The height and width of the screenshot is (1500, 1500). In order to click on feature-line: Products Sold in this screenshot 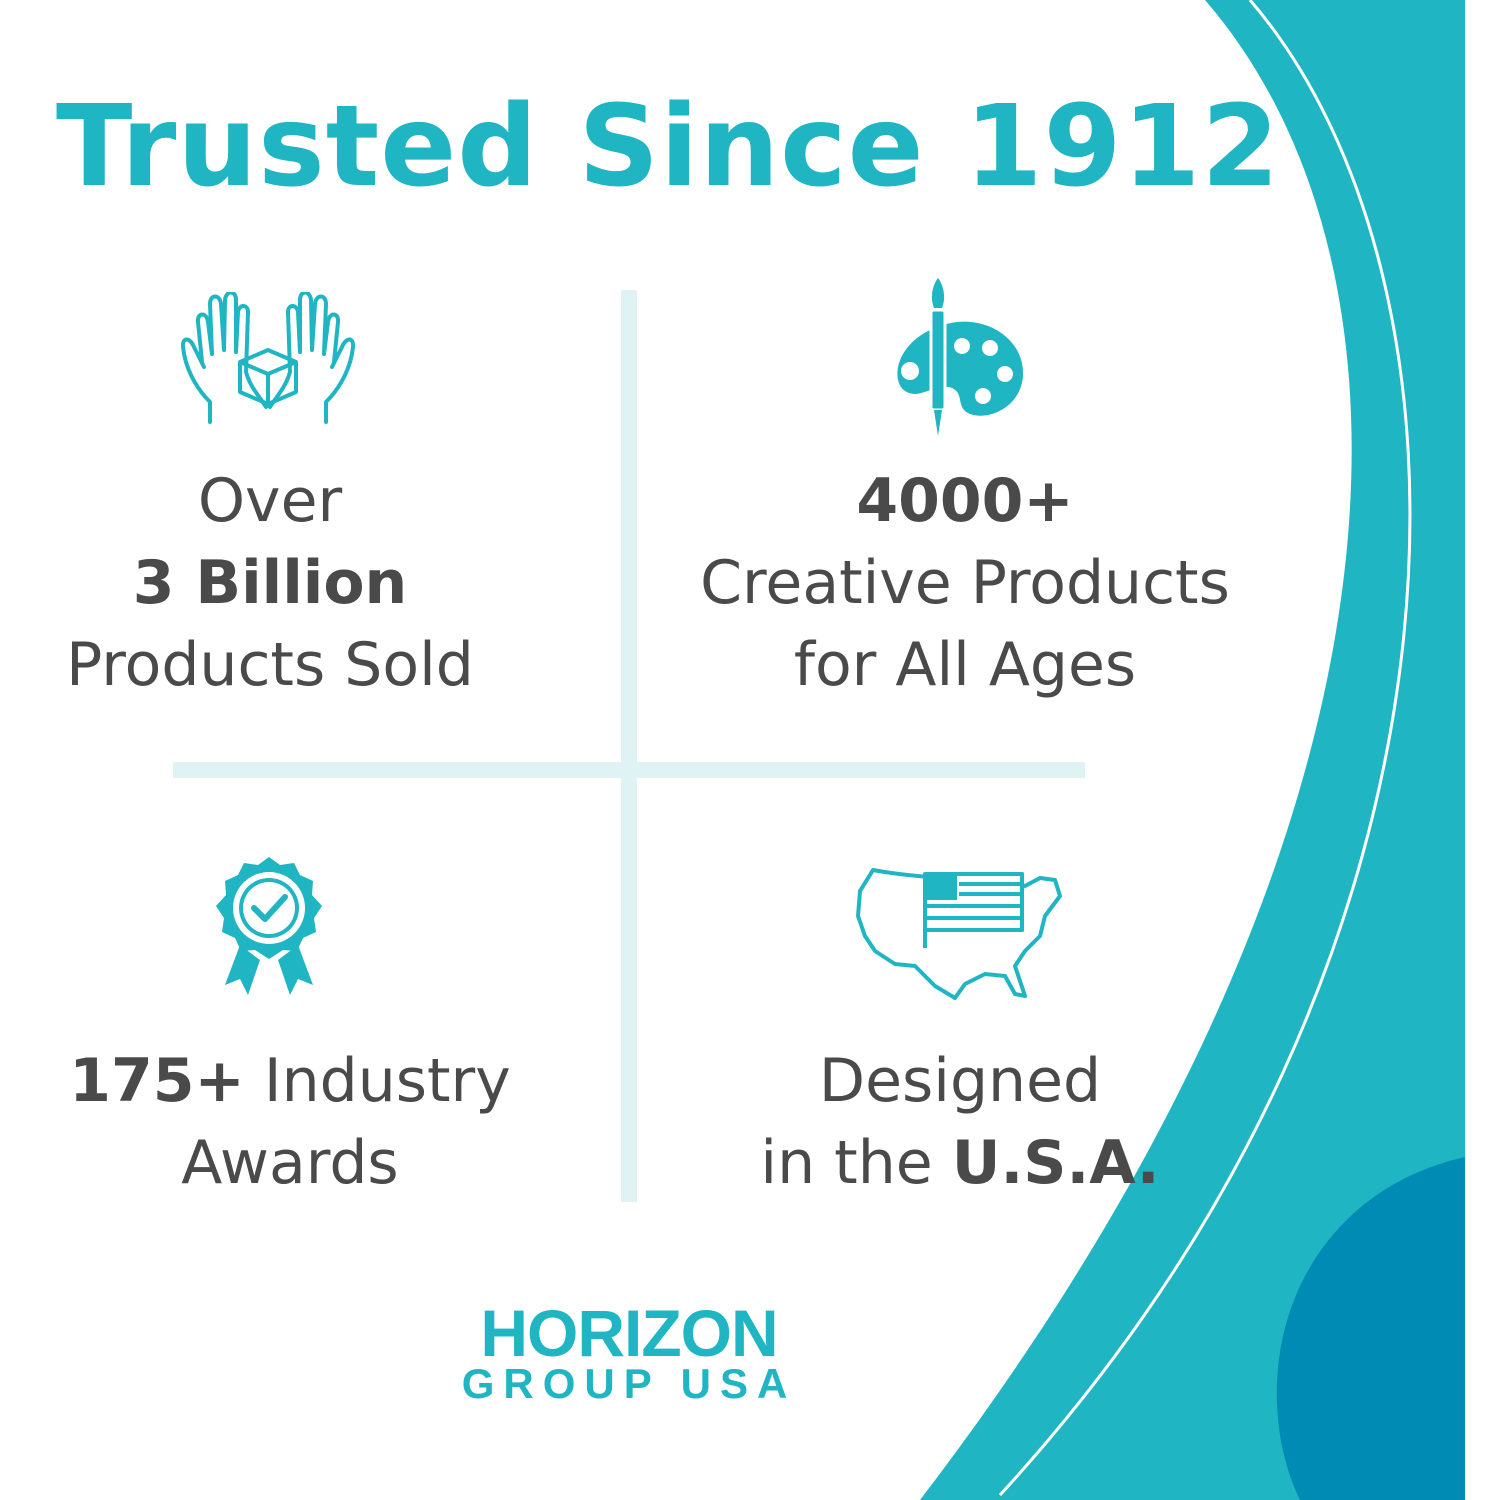, I will do `click(270, 665)`.